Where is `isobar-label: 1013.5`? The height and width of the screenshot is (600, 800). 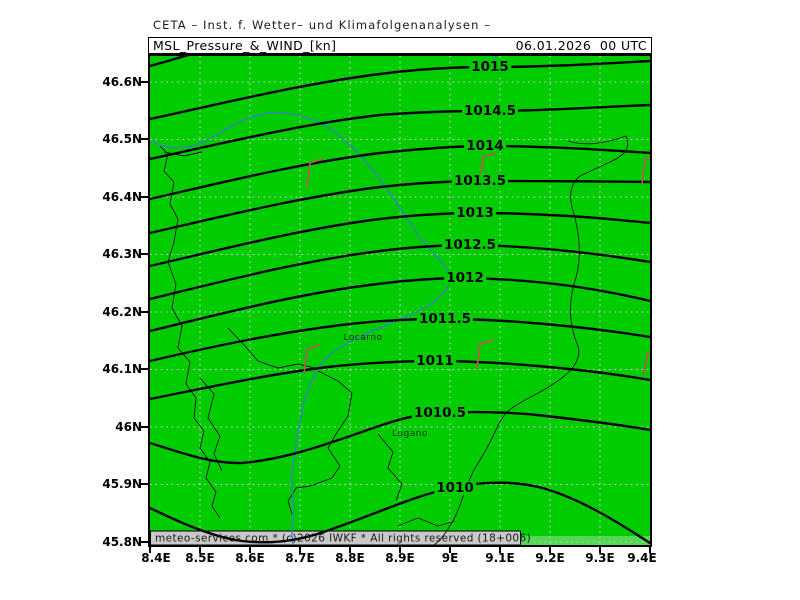 isobar-label: 1013.5 is located at coordinates (480, 181).